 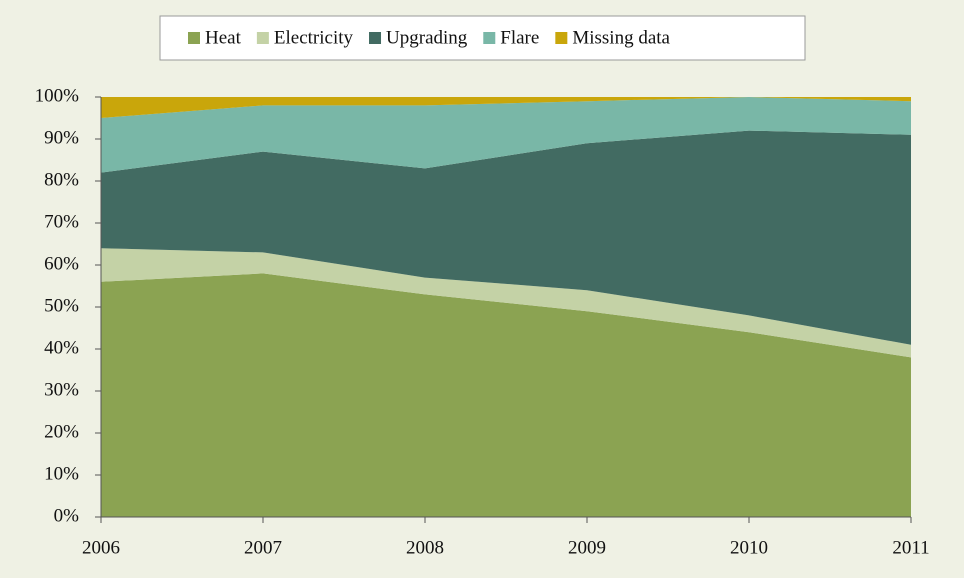 What do you see at coordinates (101, 547) in the screenshot?
I see `x-tick-label: 2006` at bounding box center [101, 547].